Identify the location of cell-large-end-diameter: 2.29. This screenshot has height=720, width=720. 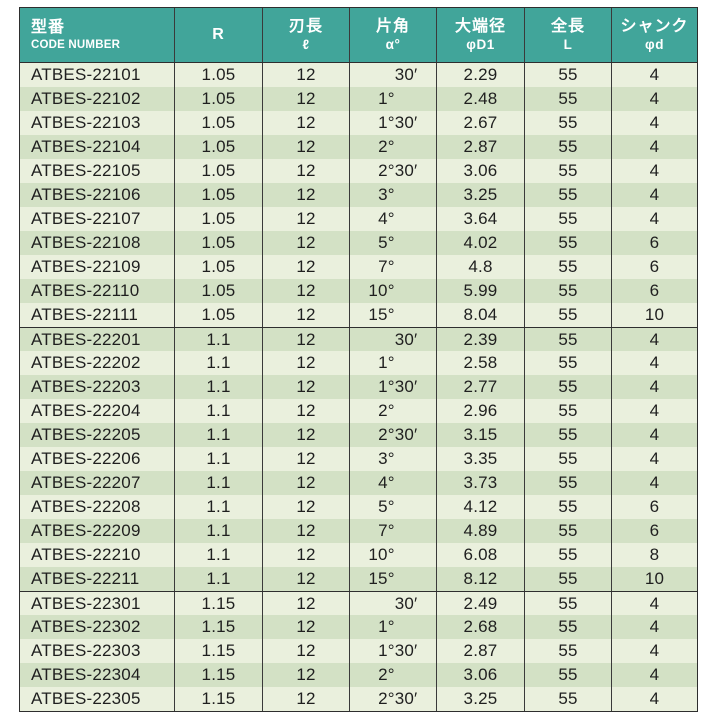
(480, 75).